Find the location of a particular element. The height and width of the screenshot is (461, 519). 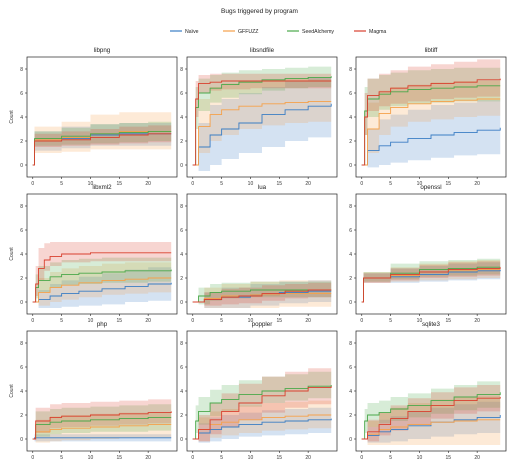

panel-libxml2: libxml2 0 2 4 6 8 0 5 10 15 20 Count is located at coordinates (93, 254).